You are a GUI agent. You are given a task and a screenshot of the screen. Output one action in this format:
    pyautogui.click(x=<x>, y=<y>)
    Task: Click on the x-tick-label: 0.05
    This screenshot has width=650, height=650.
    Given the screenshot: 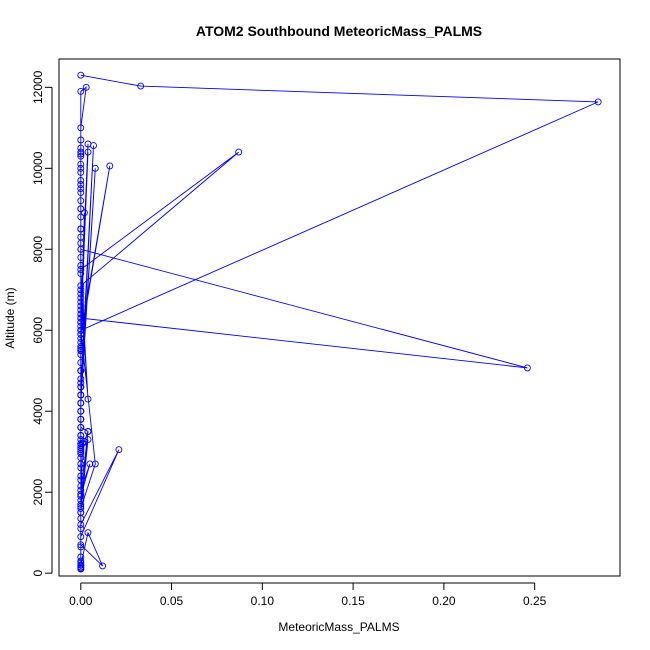 What is the action you would take?
    pyautogui.click(x=172, y=601)
    